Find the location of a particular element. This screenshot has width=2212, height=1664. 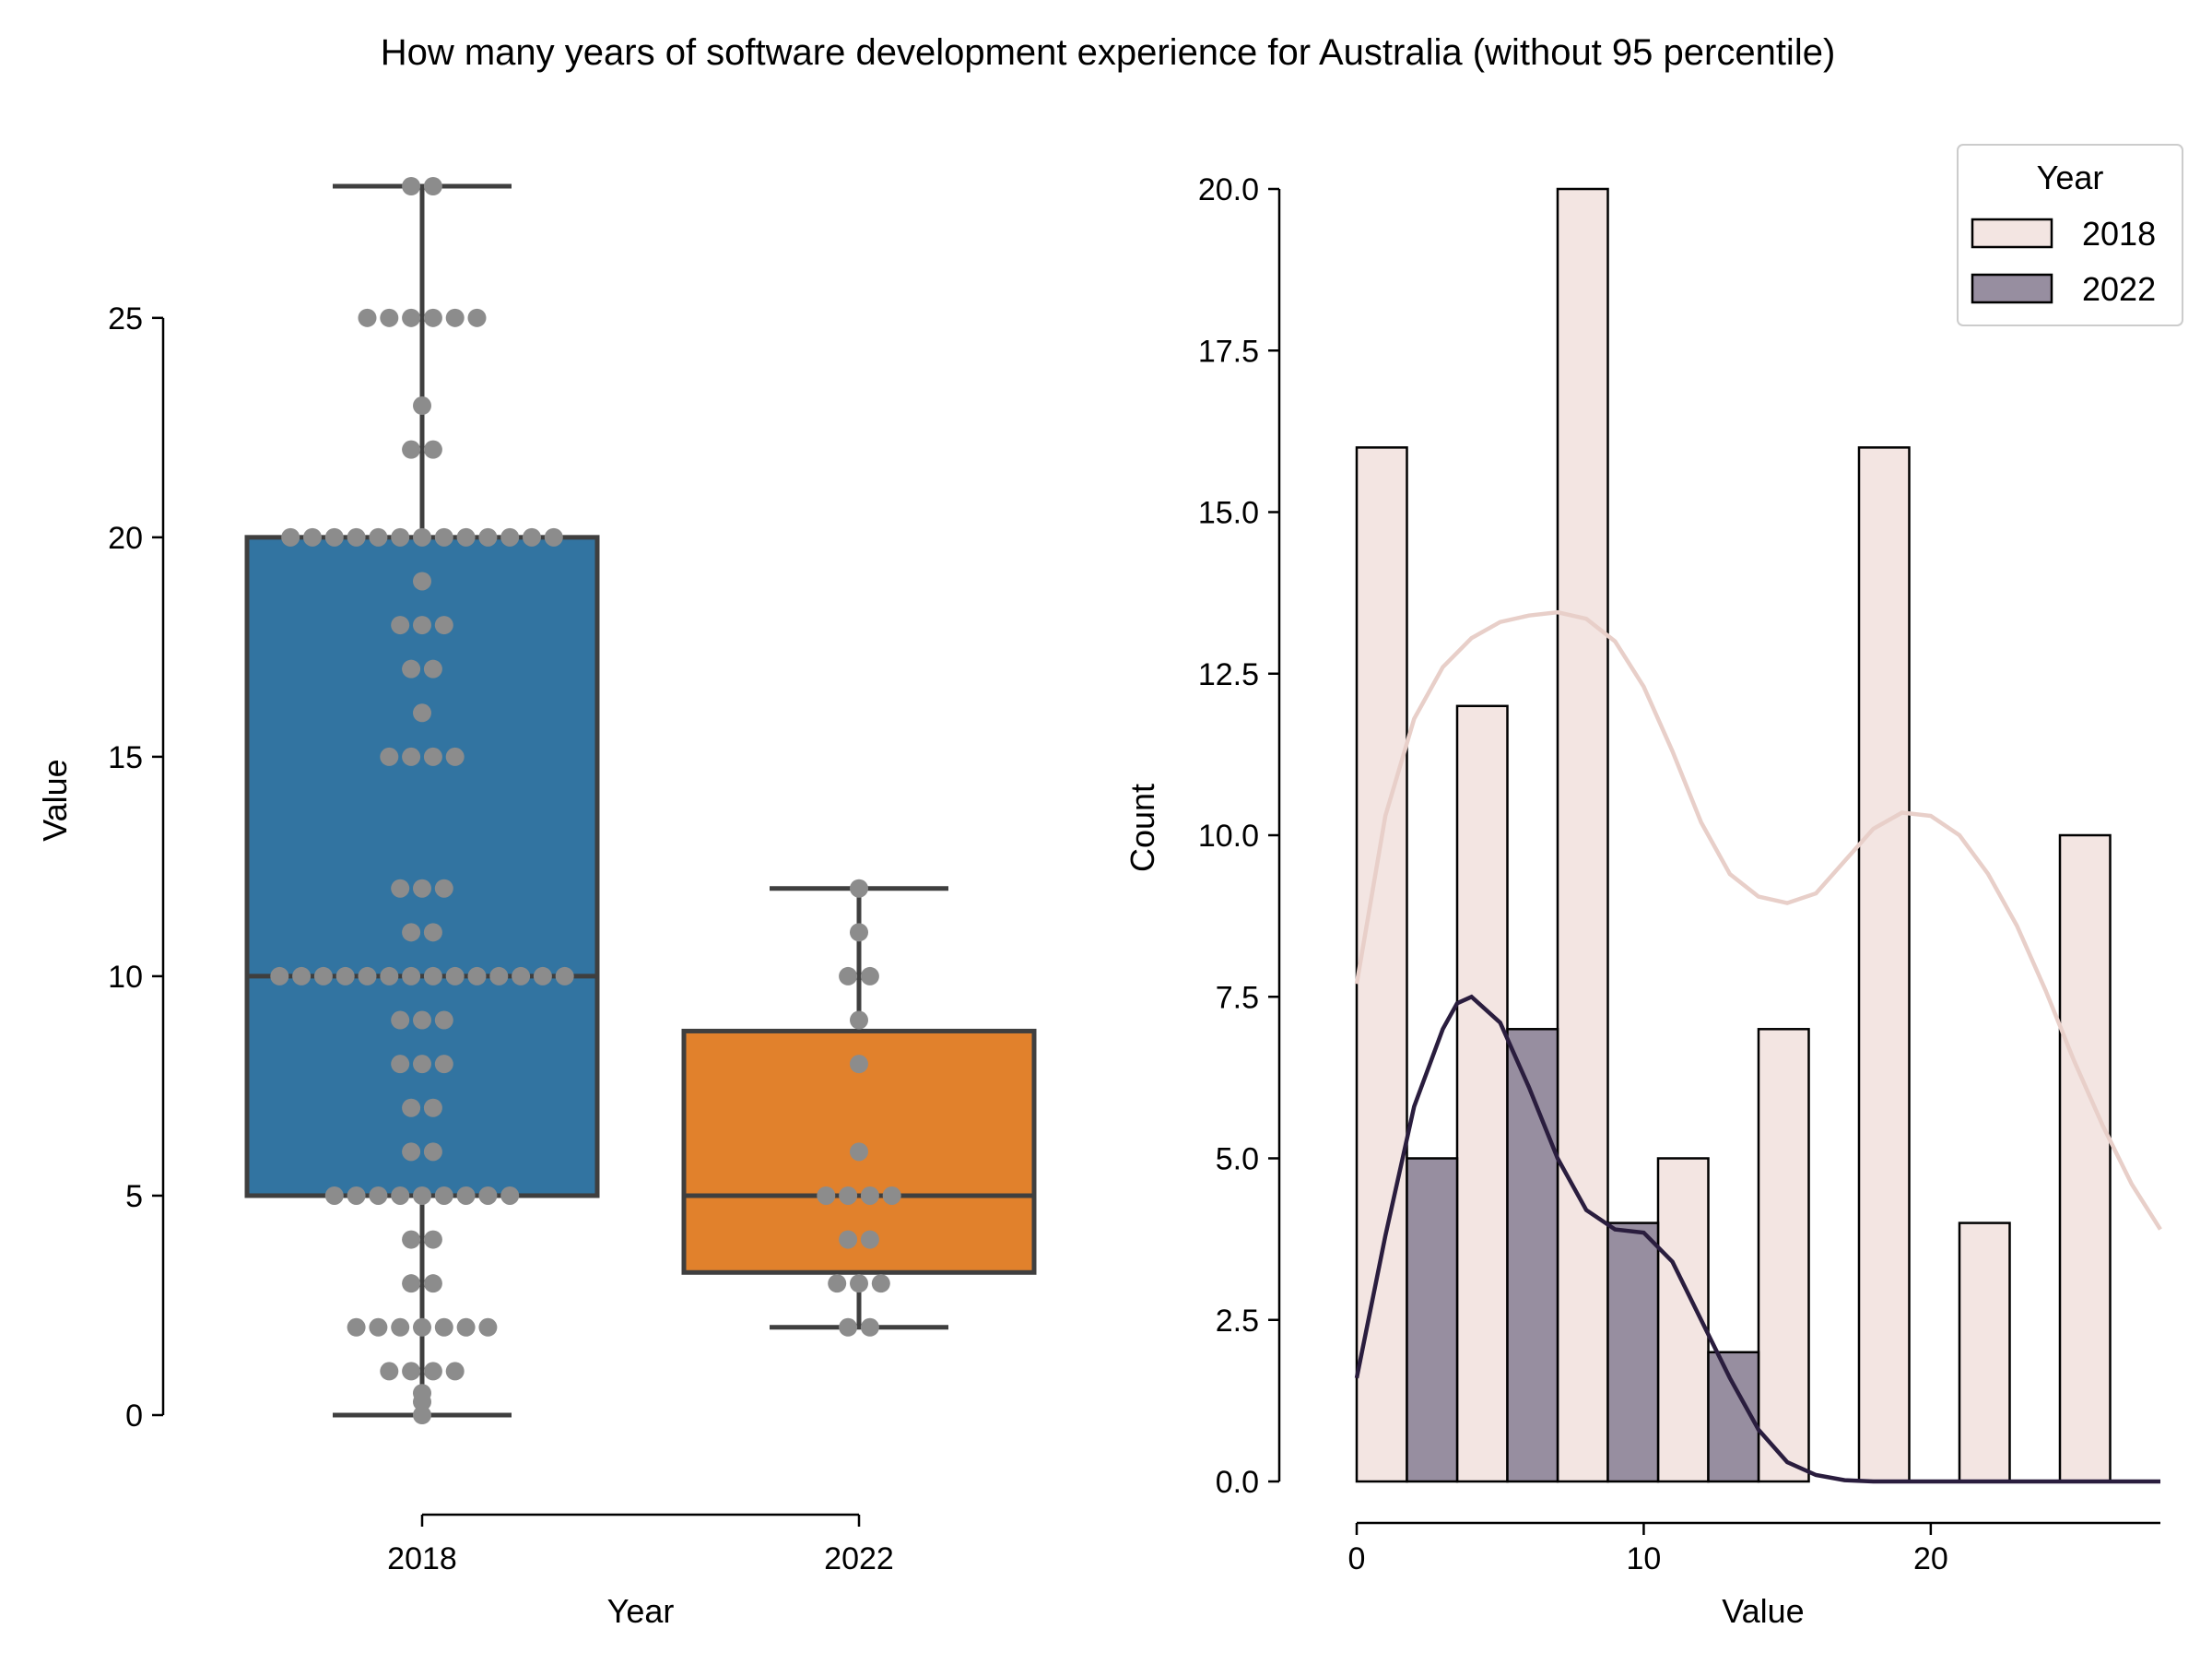

y-tick-label: 20.0 is located at coordinates (1228, 189).